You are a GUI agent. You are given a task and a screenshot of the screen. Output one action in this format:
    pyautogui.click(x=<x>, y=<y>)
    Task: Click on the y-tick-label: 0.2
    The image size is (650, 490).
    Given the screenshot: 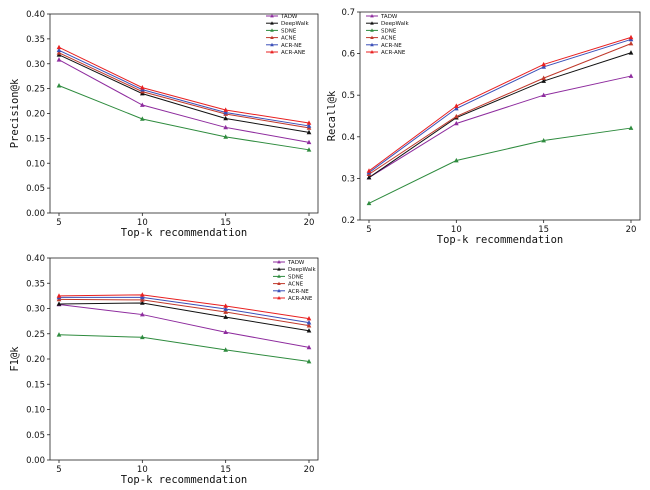 What is the action you would take?
    pyautogui.click(x=348, y=221)
    